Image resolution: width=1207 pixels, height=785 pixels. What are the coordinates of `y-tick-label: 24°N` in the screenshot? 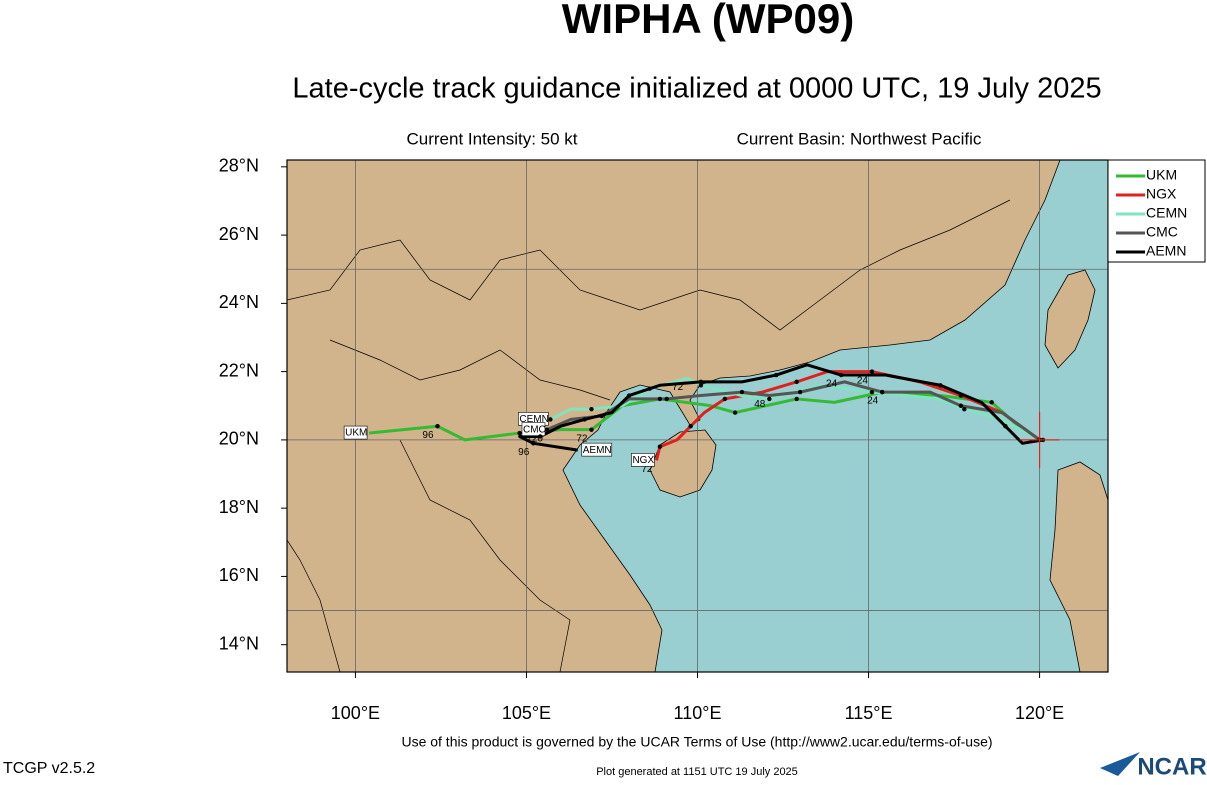 It's located at (239, 302).